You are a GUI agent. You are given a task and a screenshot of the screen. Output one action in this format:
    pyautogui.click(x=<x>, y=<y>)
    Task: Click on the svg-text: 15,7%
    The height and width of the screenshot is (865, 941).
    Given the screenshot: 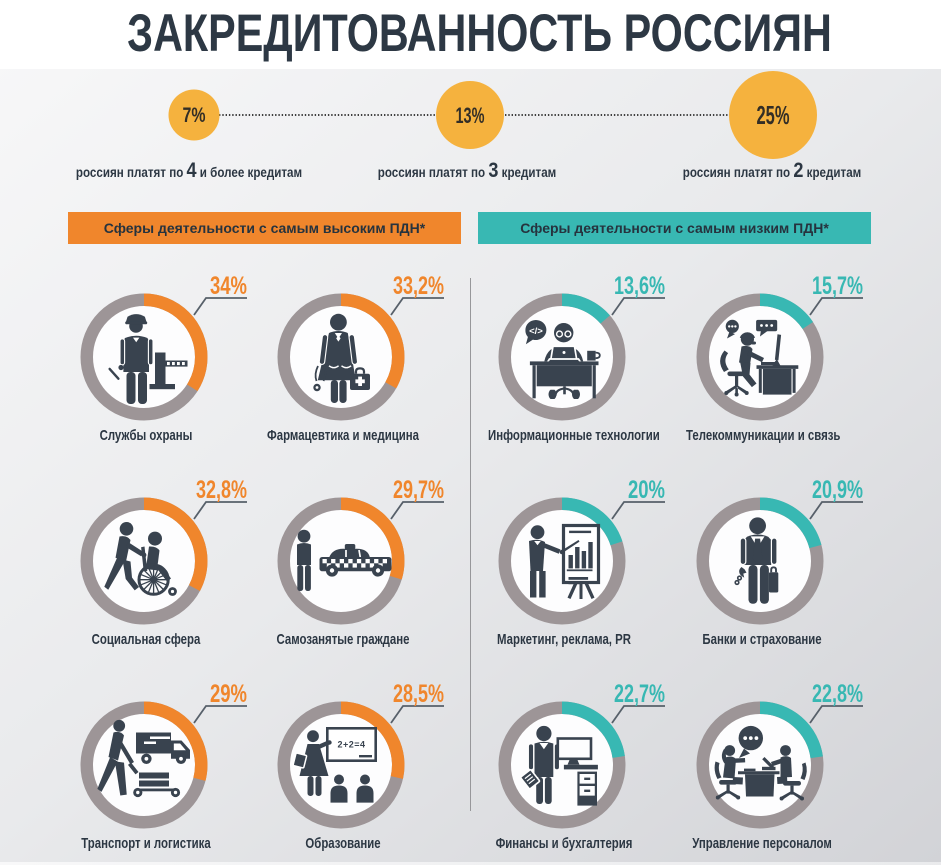 What is the action you would take?
    pyautogui.click(x=837, y=286)
    